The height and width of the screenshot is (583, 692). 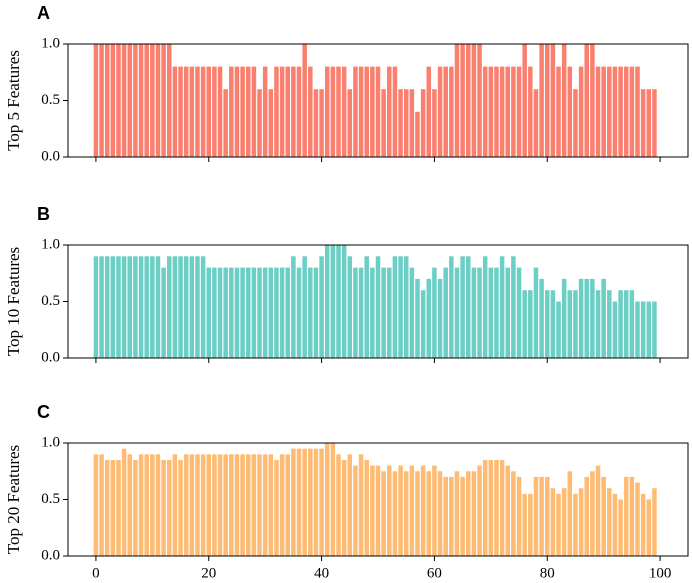 What do you see at coordinates (660, 573) in the screenshot?
I see `x-tick-label: 100` at bounding box center [660, 573].